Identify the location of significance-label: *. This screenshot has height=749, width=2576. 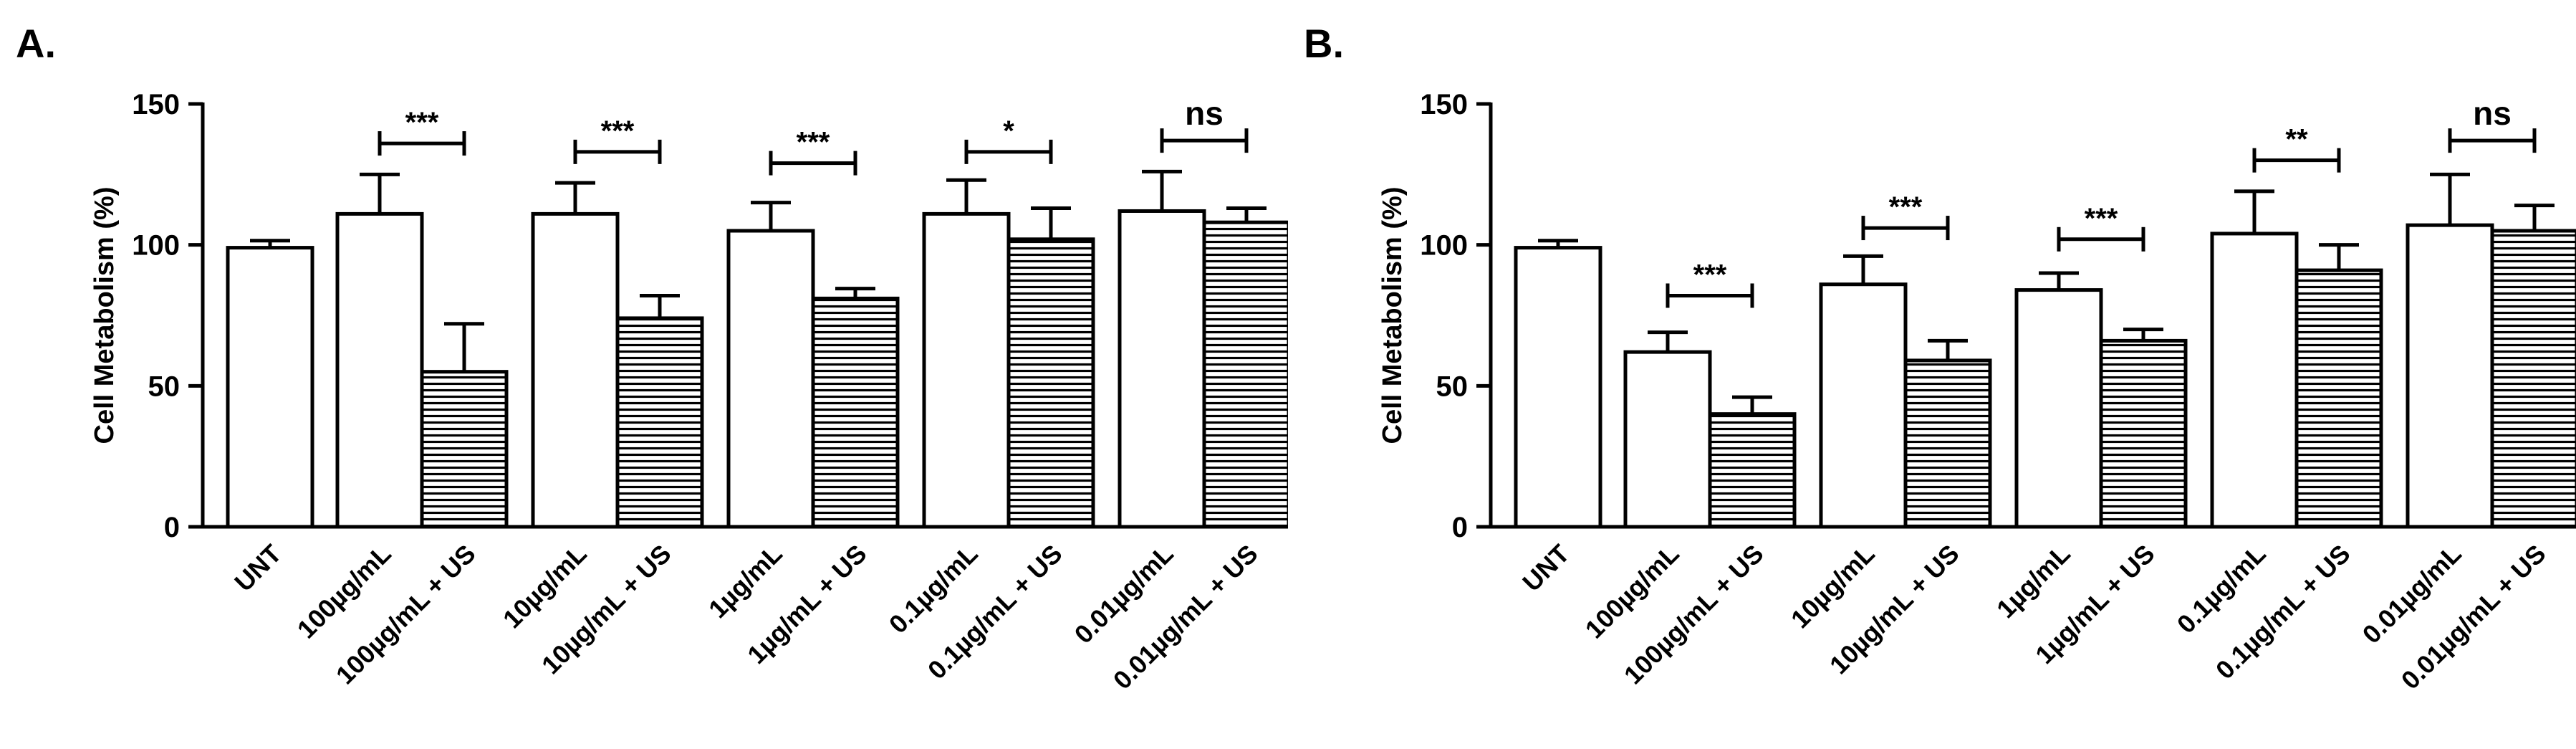
(1009, 131).